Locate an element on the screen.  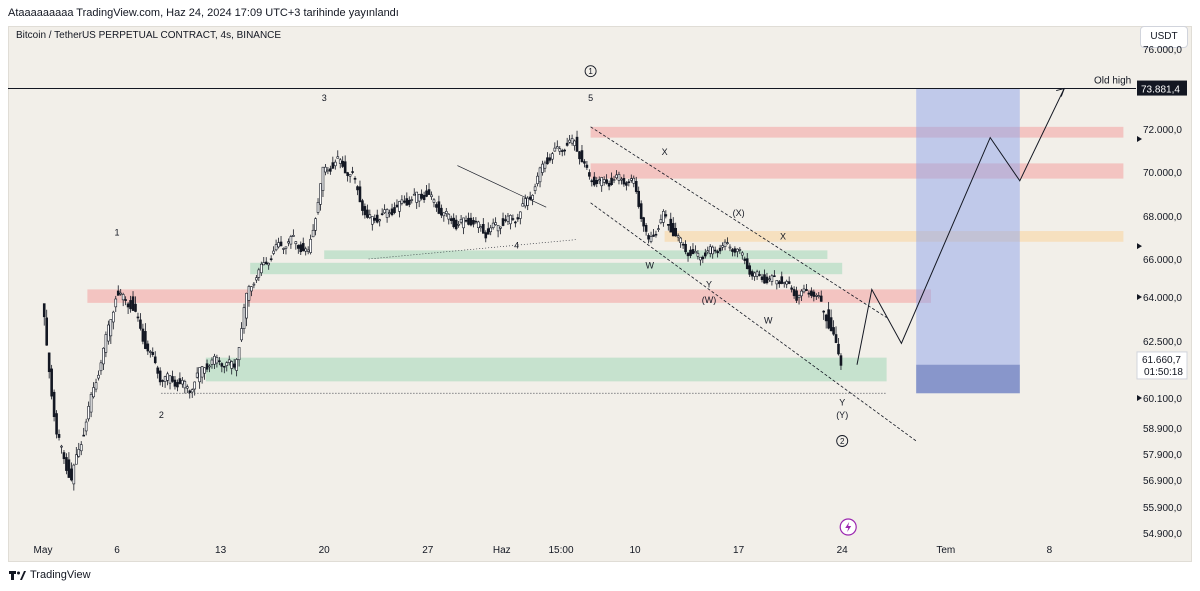
countdown-label: 01:50:18 is located at coordinates (1163, 372).